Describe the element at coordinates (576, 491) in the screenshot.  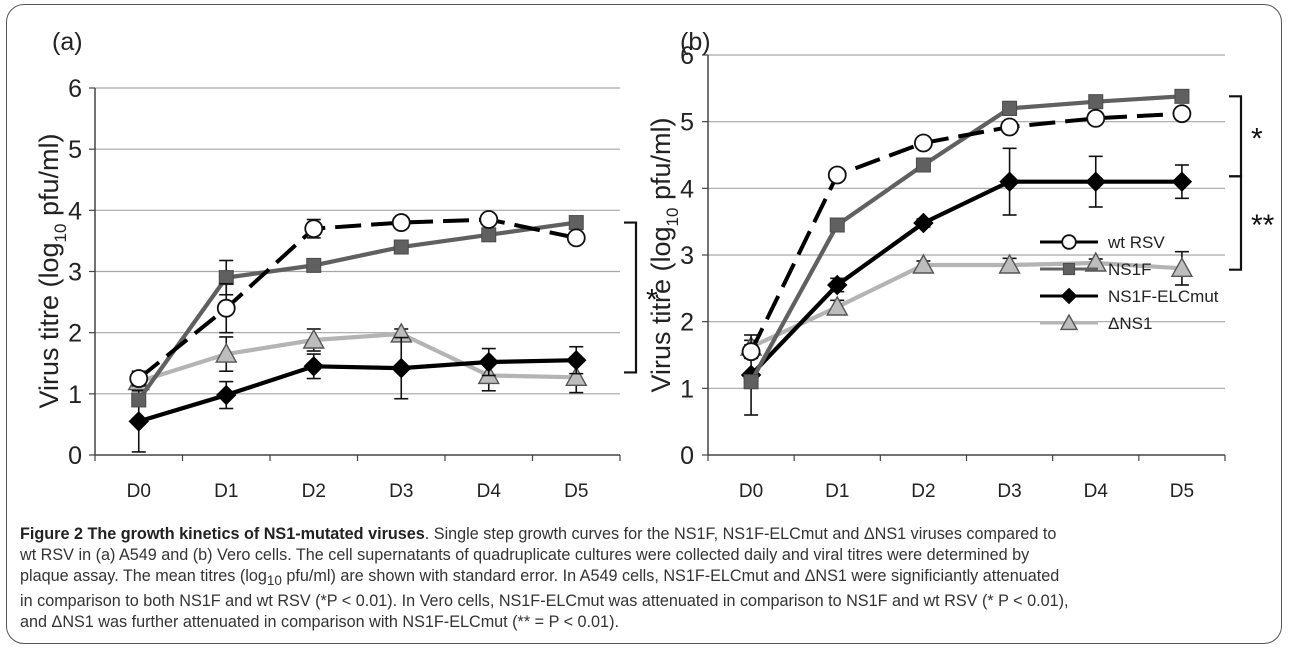
I see `x-tick-label: D5` at that location.